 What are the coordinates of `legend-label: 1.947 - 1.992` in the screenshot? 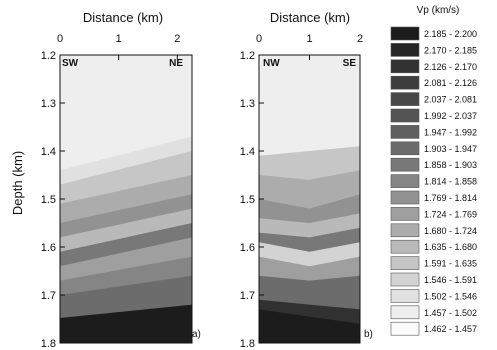 It's located at (450, 132).